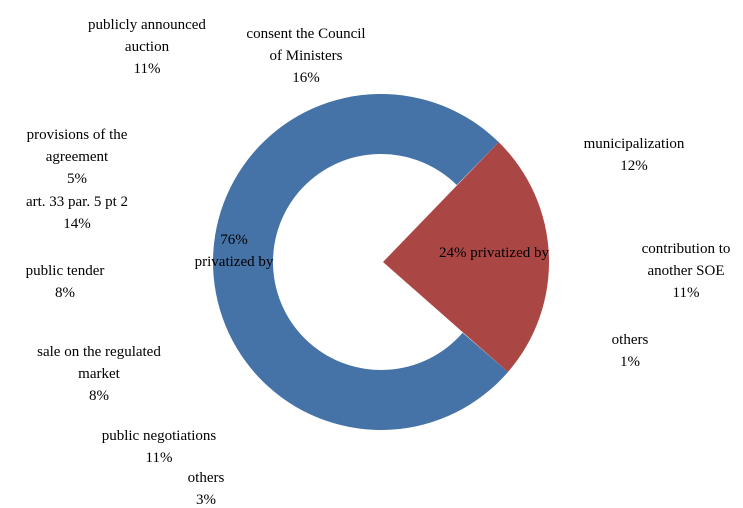 The width and height of the screenshot is (743, 508). I want to click on data-label: provisions of the agreement 5%, so click(77, 157).